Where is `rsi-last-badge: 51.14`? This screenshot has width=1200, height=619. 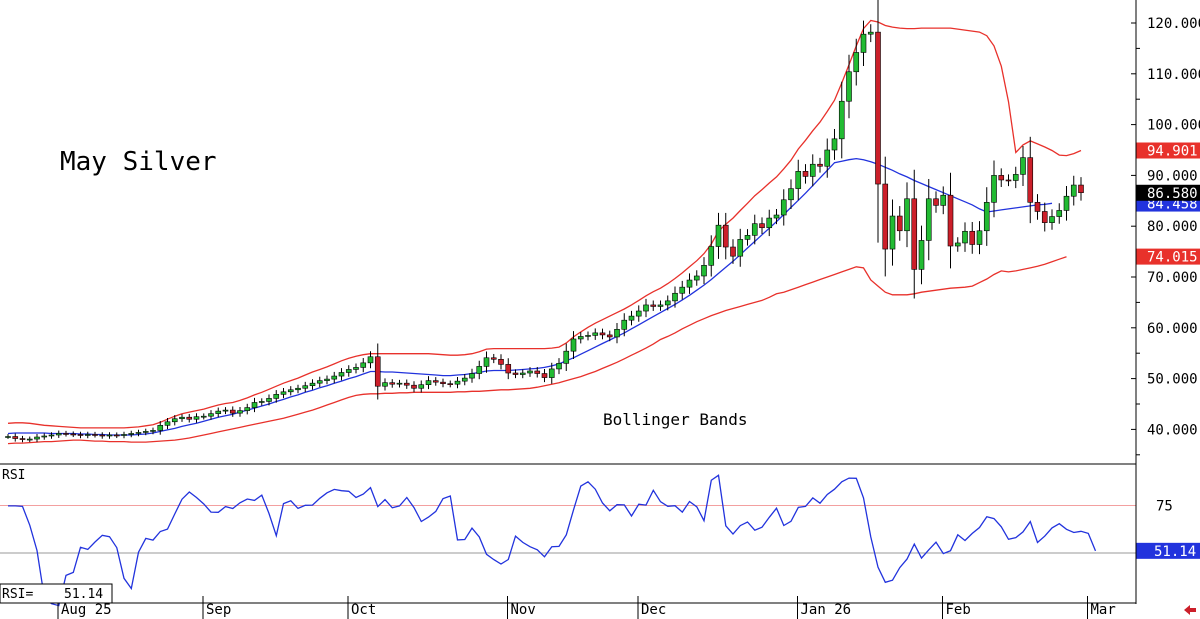 rsi-last-badge: 51.14 is located at coordinates (1175, 552).